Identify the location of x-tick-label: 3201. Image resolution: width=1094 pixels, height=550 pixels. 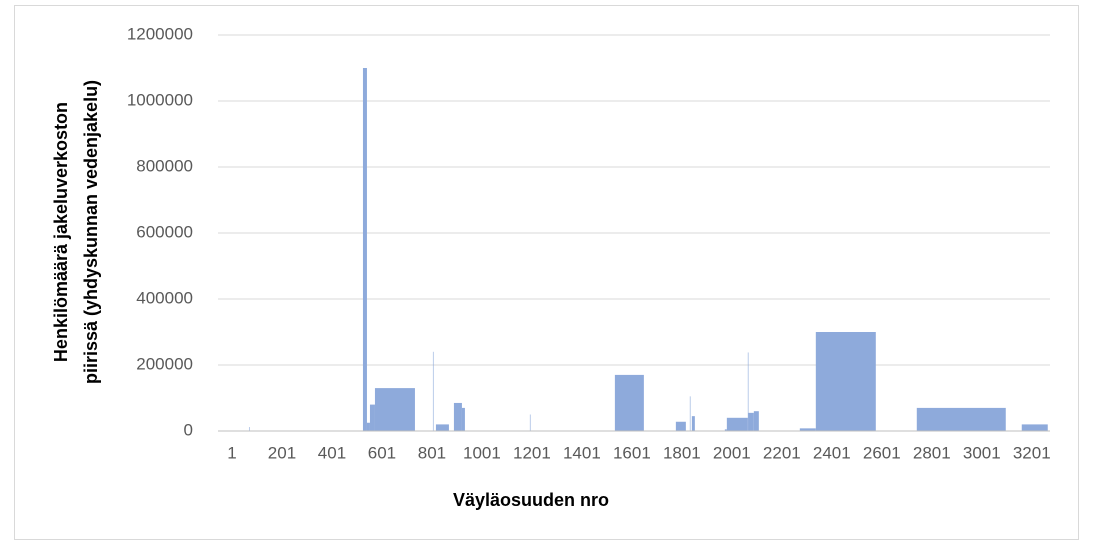
(1032, 452).